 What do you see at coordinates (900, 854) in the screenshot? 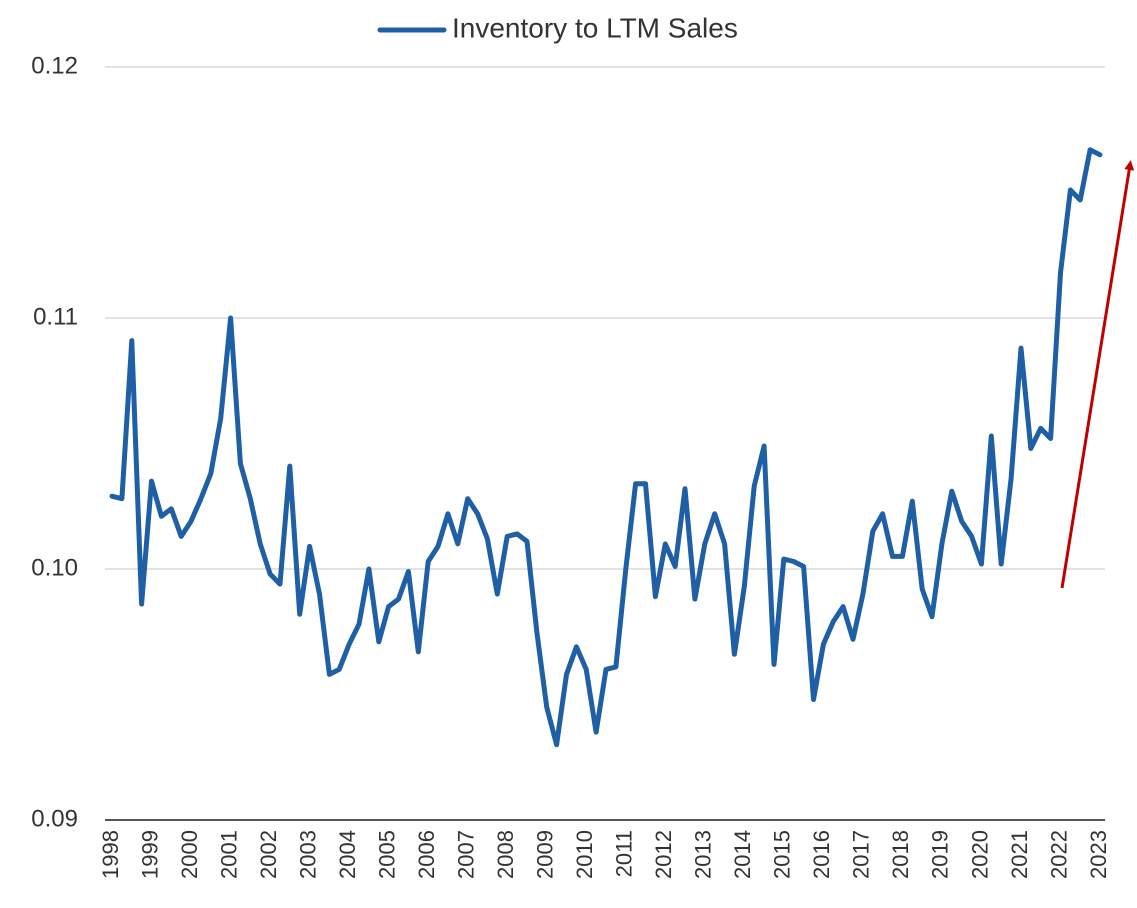
I see `x-tick-label: 2018` at bounding box center [900, 854].